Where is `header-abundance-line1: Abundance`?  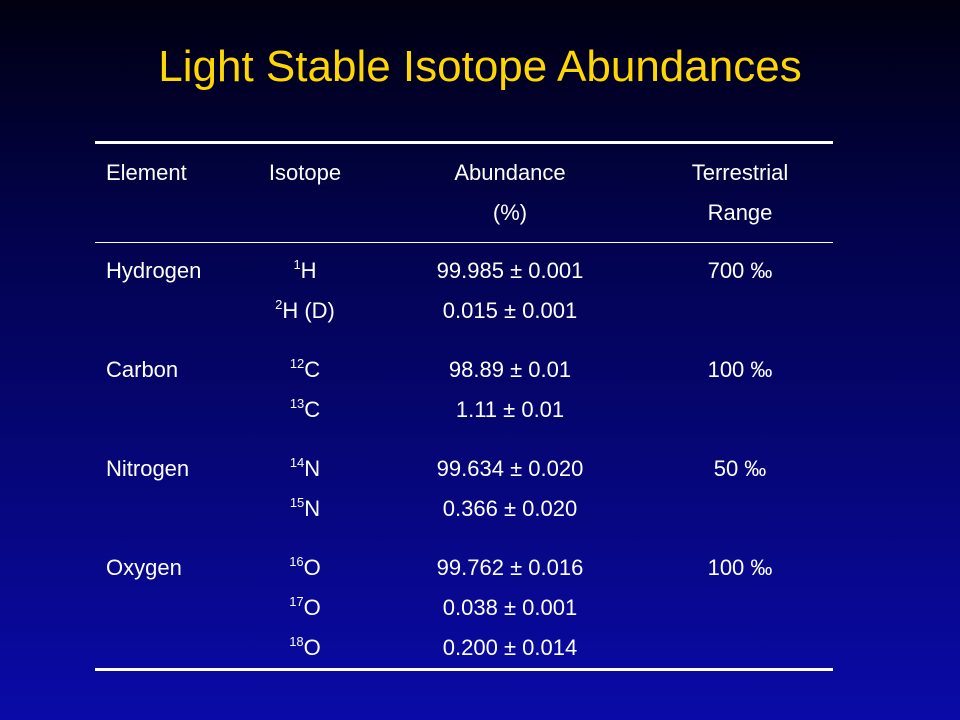
header-abundance-line1: Abundance is located at coordinates (510, 172).